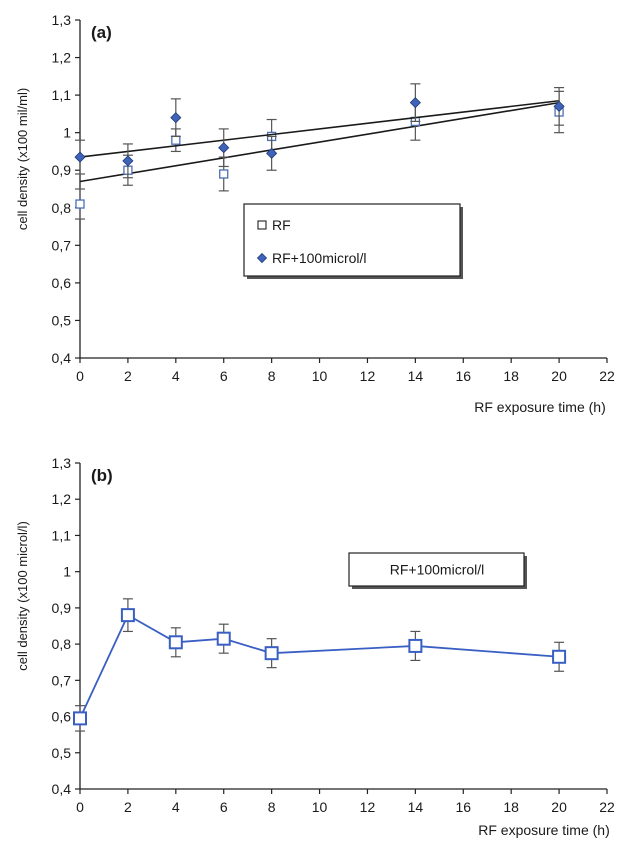 This screenshot has height=843, width=620. I want to click on legend: RF+100microl/l, so click(437, 570).